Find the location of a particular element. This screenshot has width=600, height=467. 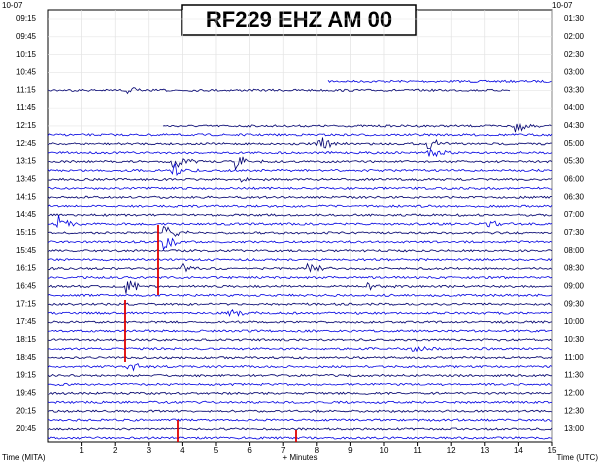

x-tick-label: 9 is located at coordinates (350, 450).